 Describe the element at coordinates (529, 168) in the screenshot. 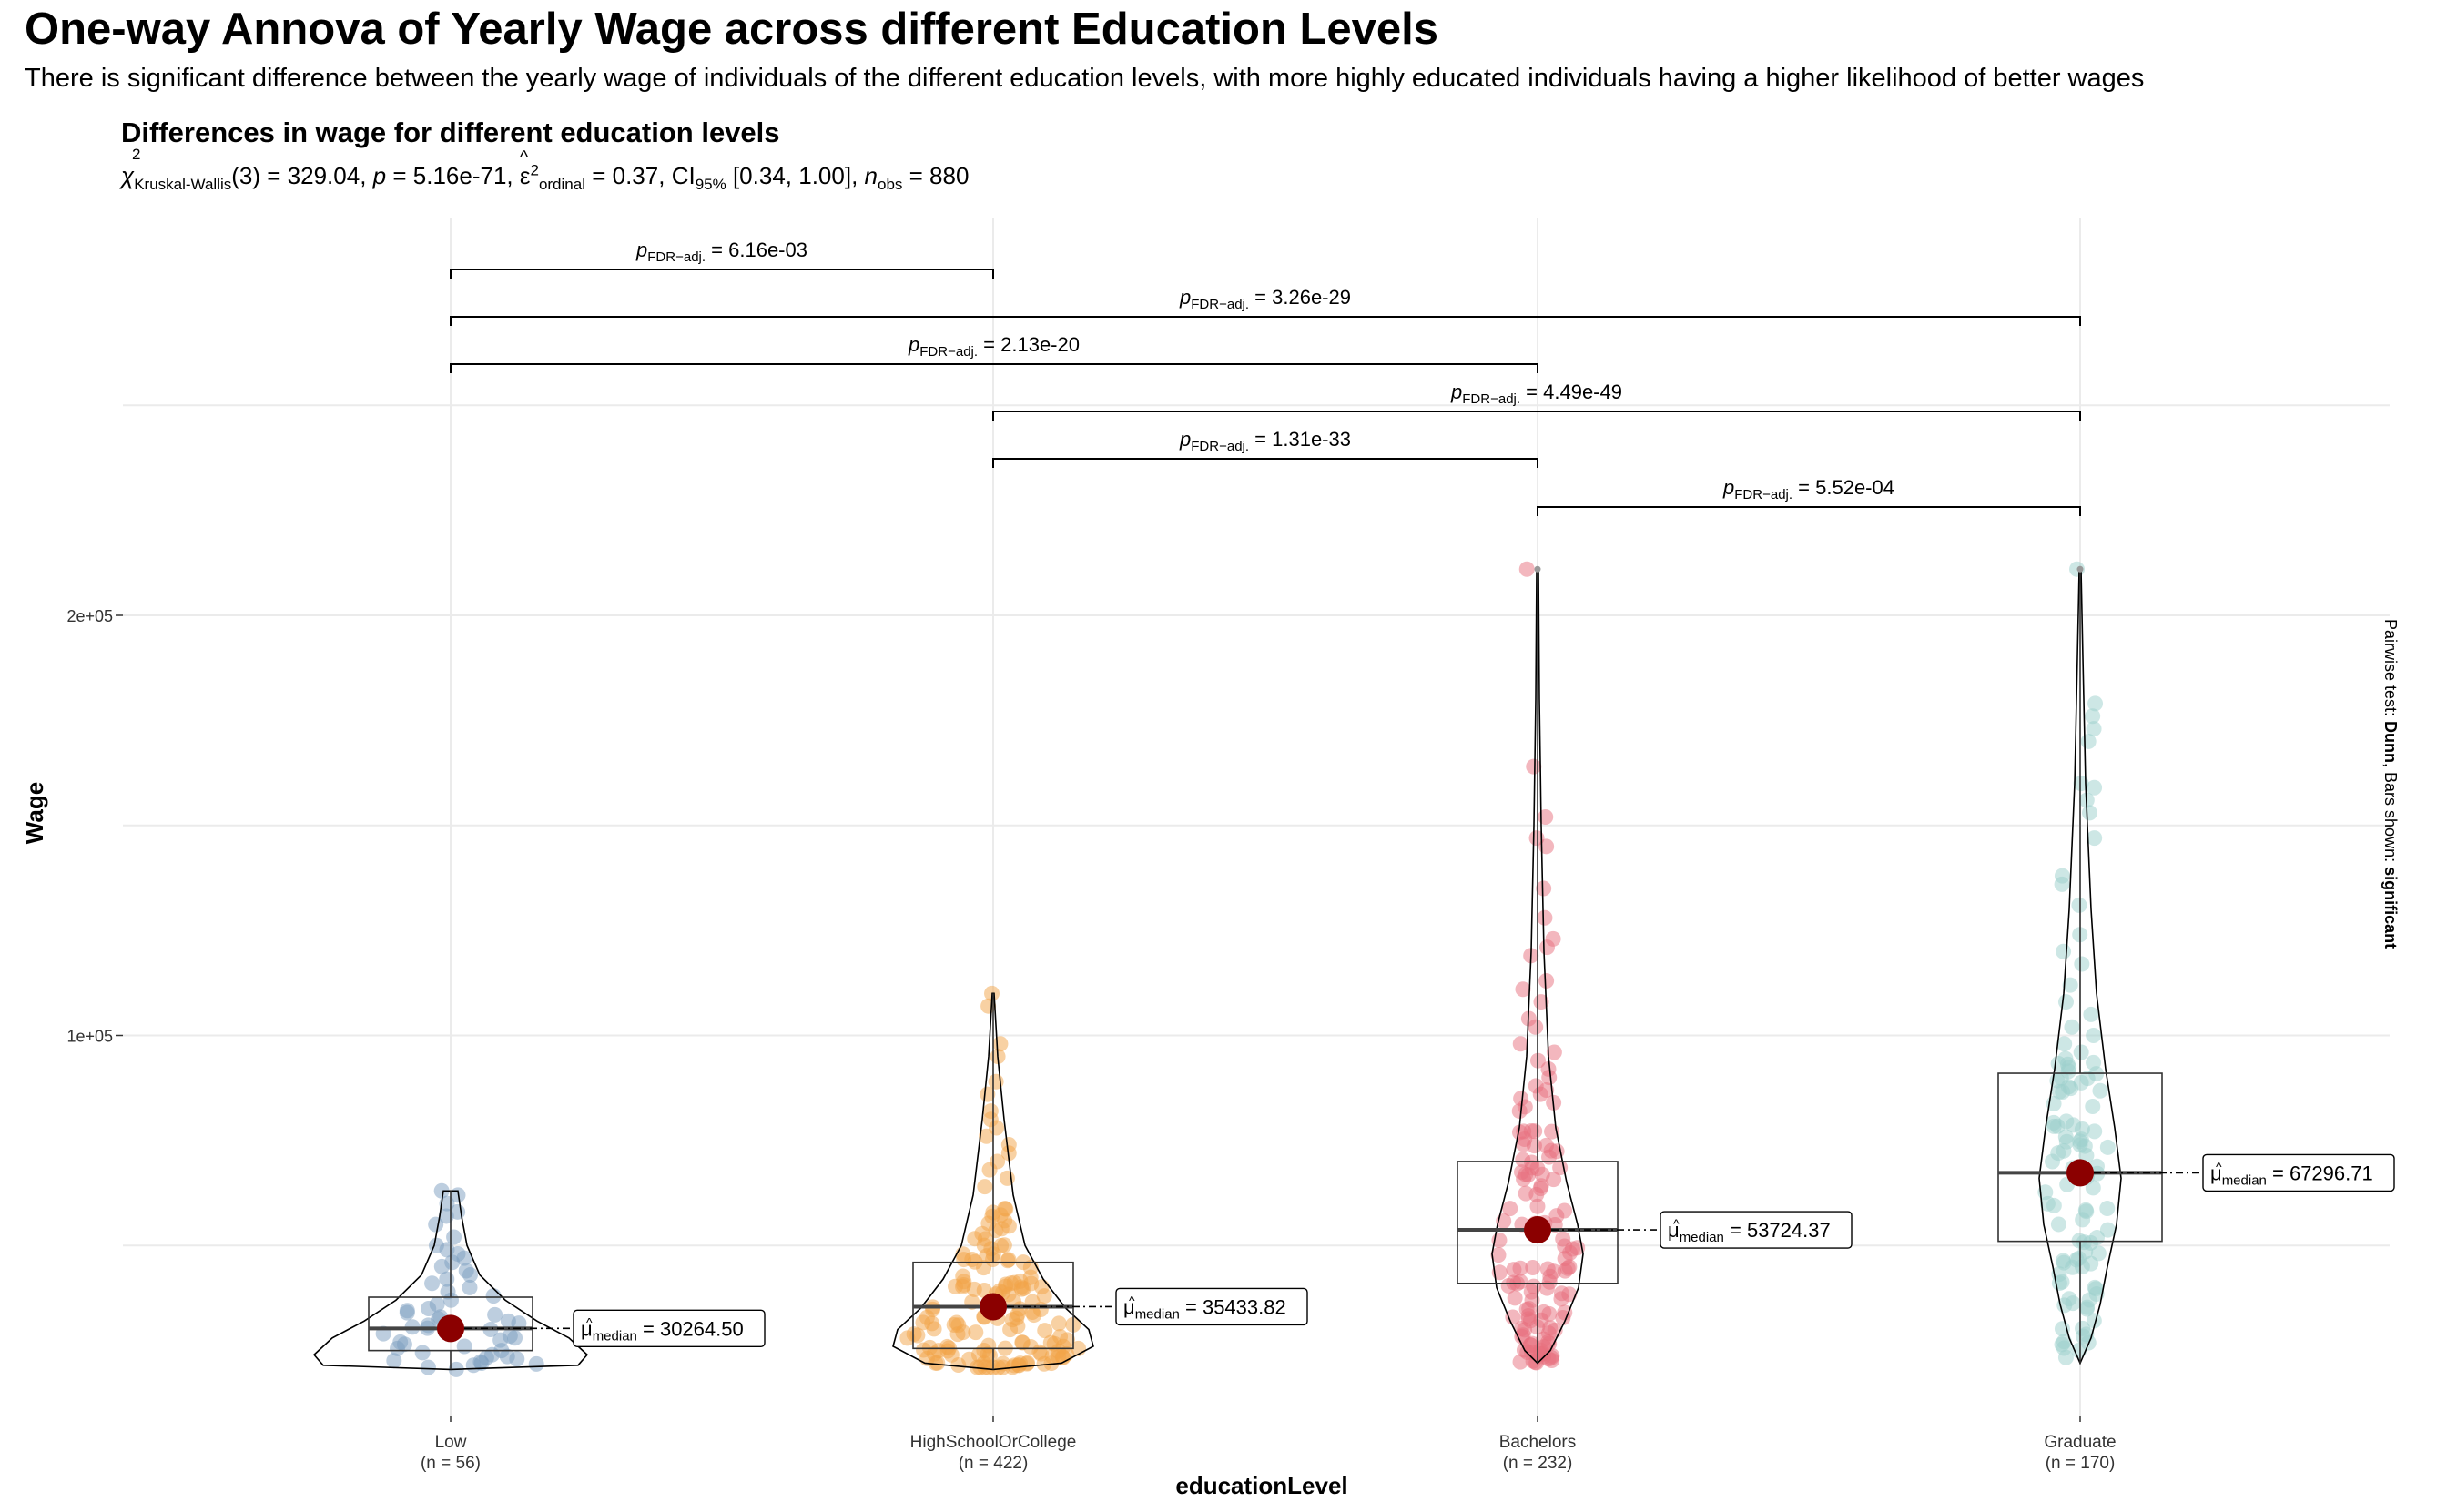

I see `effect-size-symbol: ^ ε2` at that location.